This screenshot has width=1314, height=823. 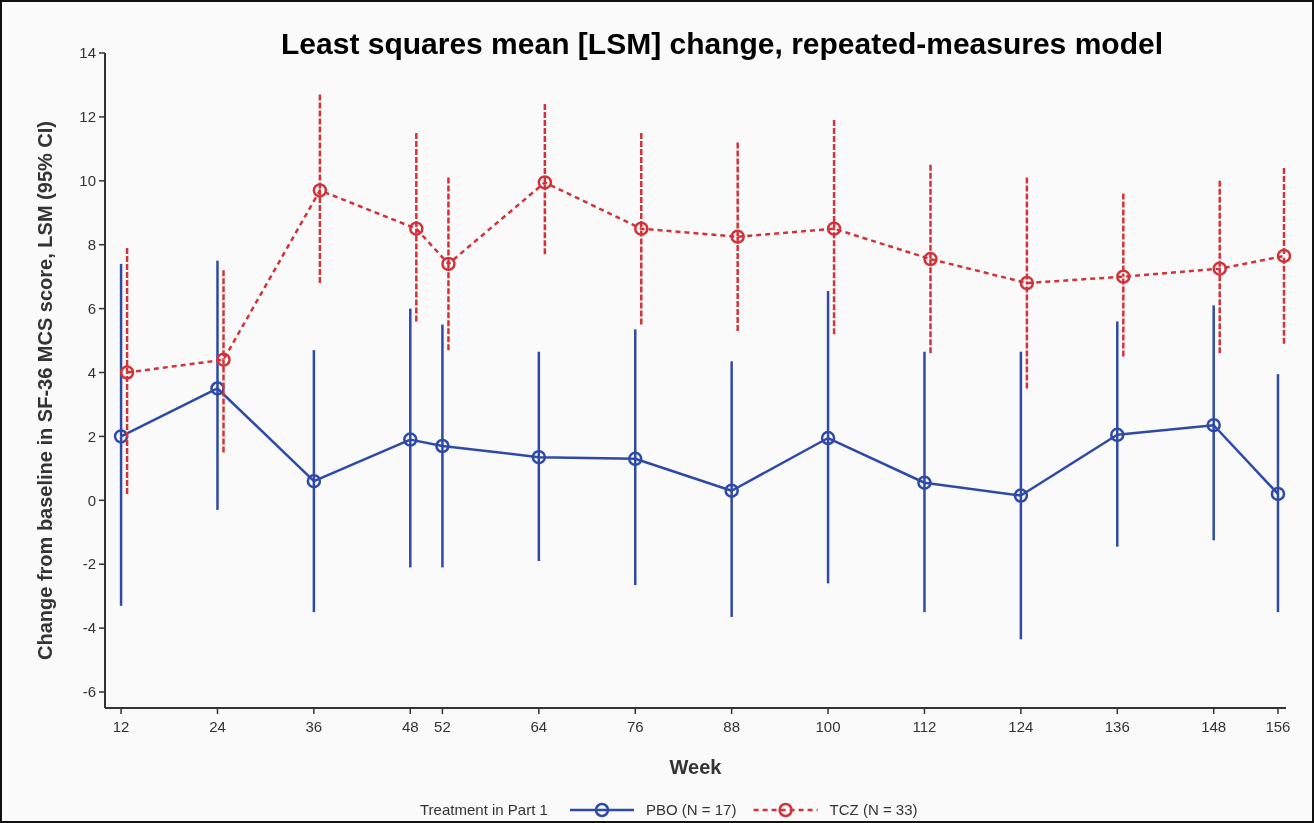 I want to click on y-tick-label: 14, so click(x=87, y=53).